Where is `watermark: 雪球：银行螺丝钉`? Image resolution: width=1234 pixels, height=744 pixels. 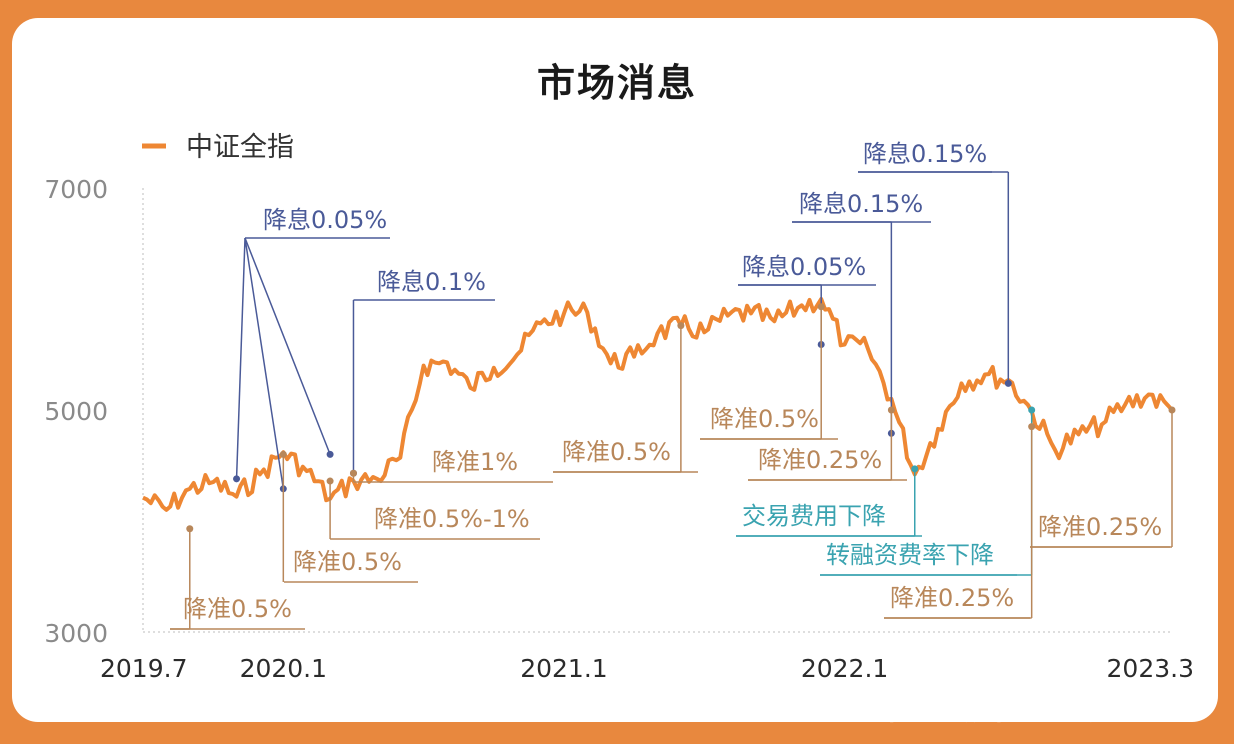 watermark: 雪球：银行螺丝钉 is located at coordinates (992, 706).